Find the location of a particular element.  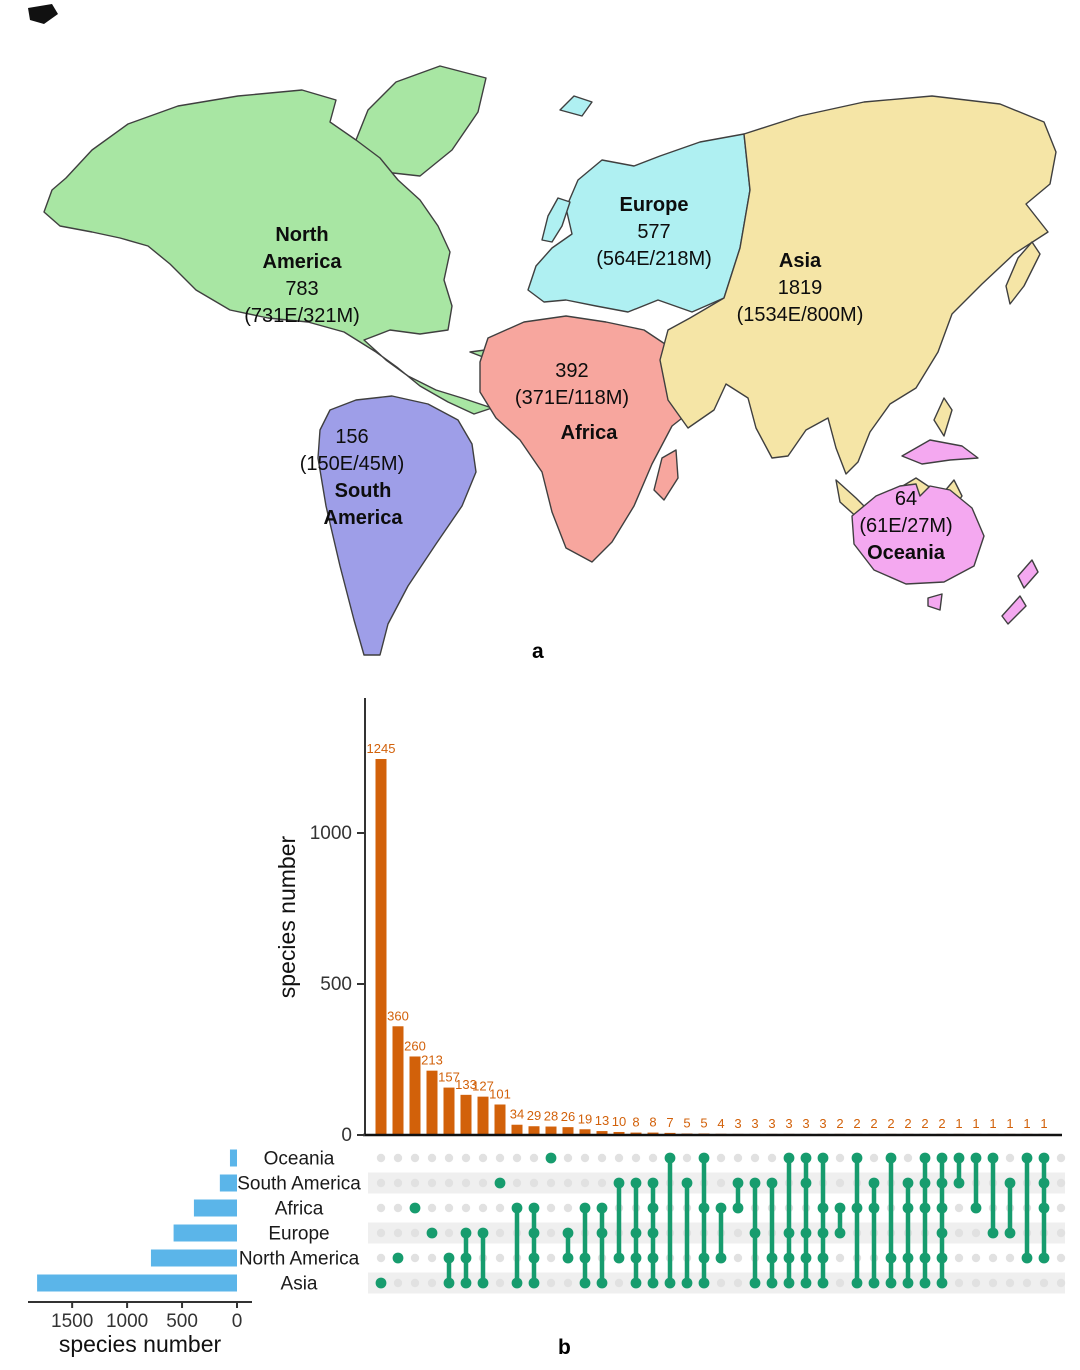

island-philippines-shape is located at coordinates (943, 417).